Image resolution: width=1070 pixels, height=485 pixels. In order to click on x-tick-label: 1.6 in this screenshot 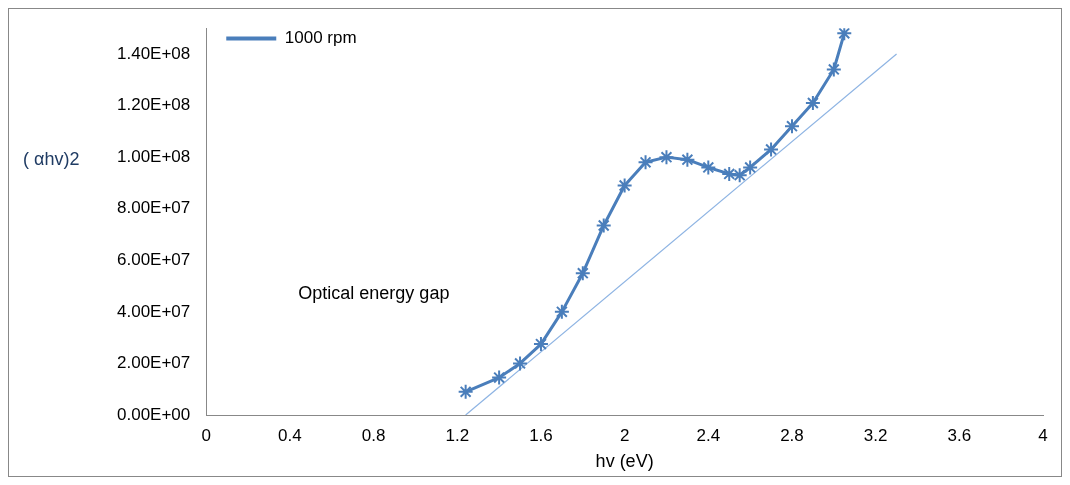, I will do `click(541, 435)`.